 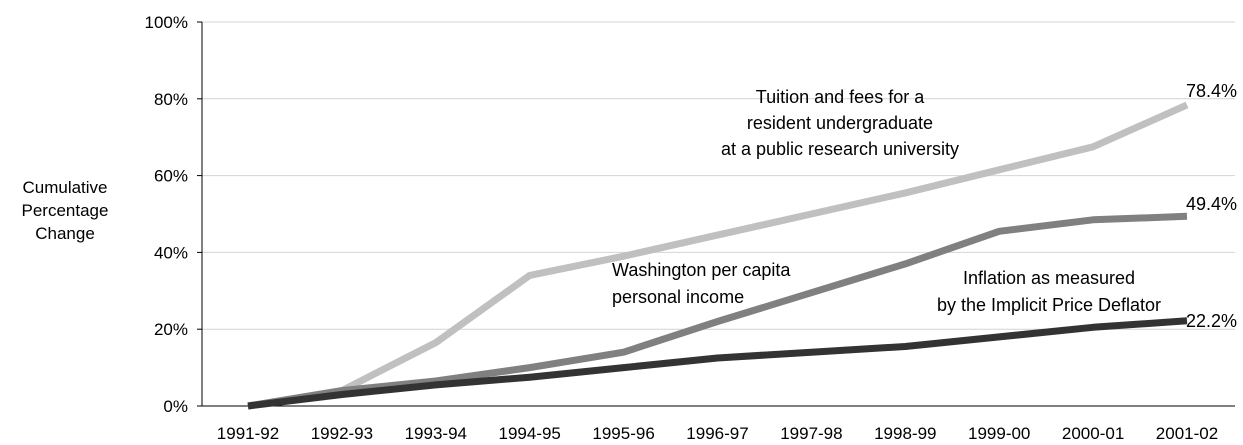 I want to click on end-value-label-income: 49.4%, so click(x=1211, y=204).